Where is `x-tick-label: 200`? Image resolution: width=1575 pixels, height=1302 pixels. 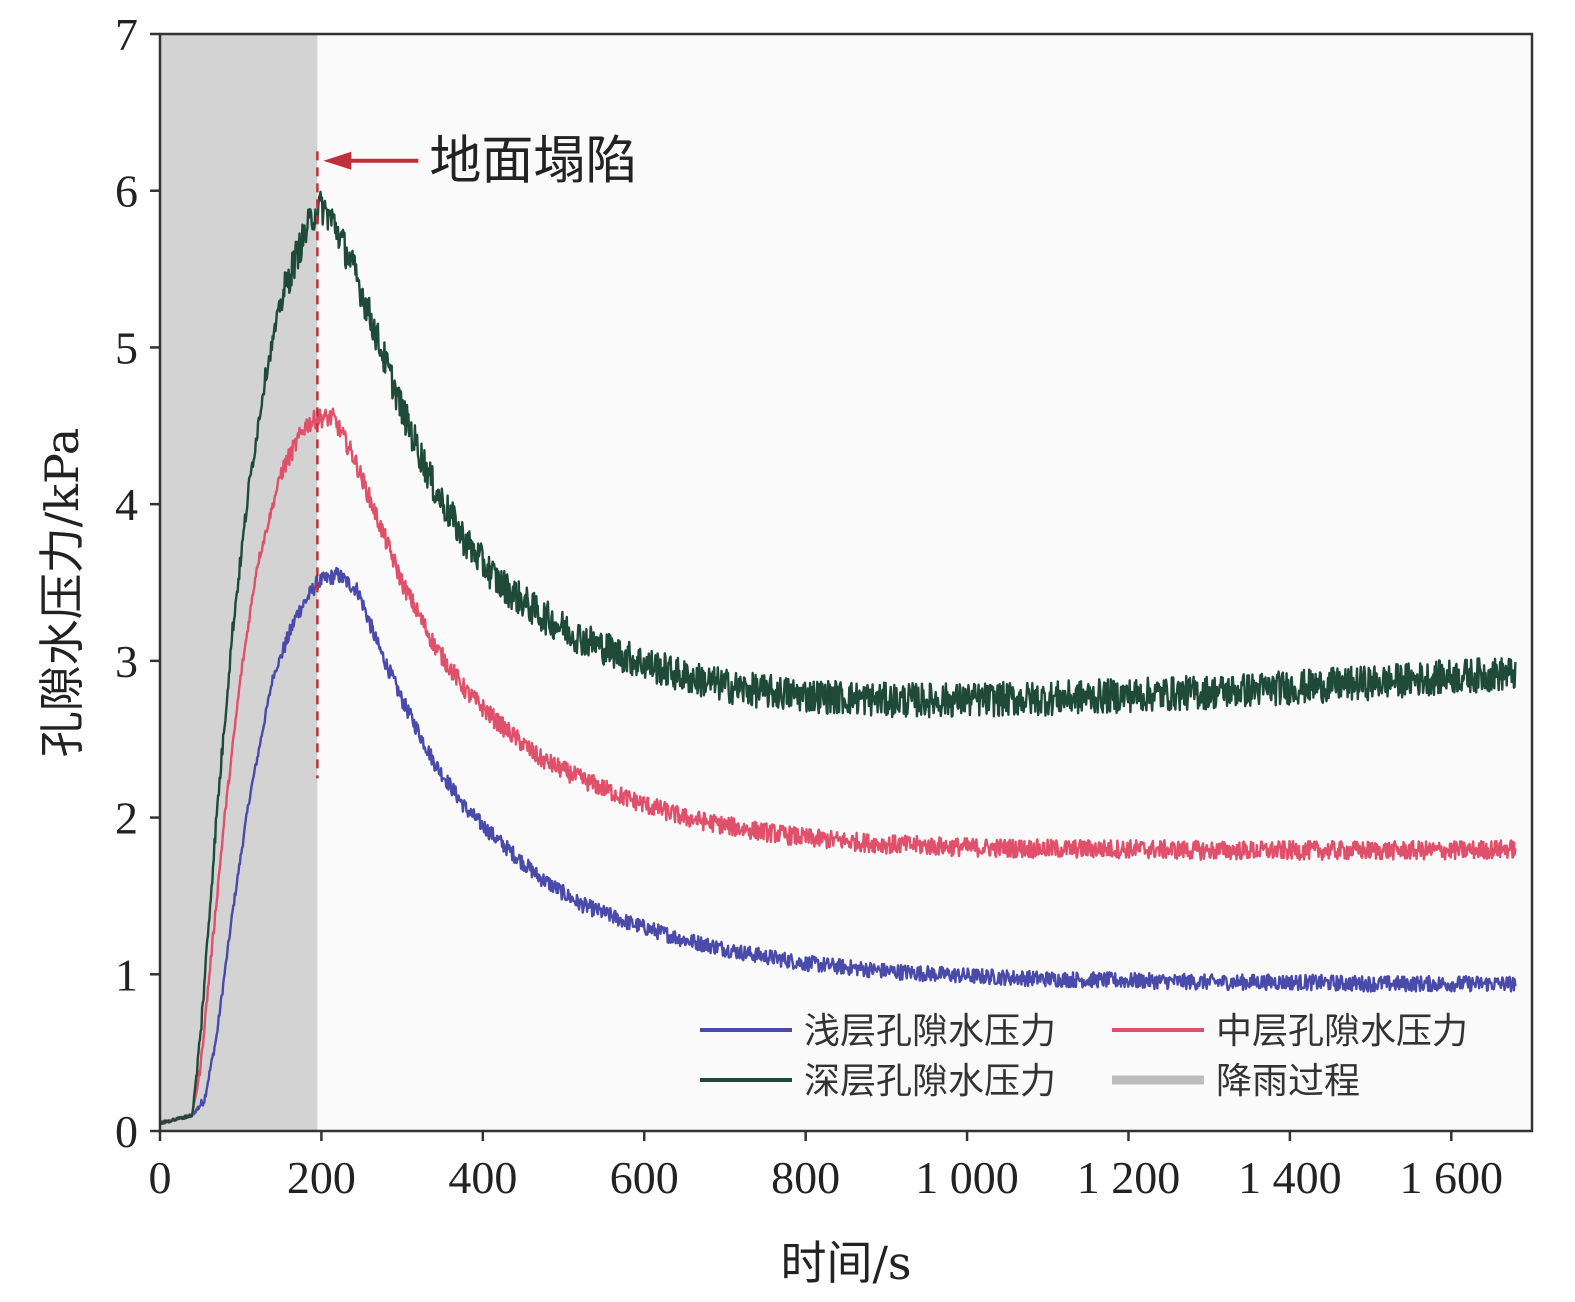
x-tick-label: 200 is located at coordinates (321, 1177).